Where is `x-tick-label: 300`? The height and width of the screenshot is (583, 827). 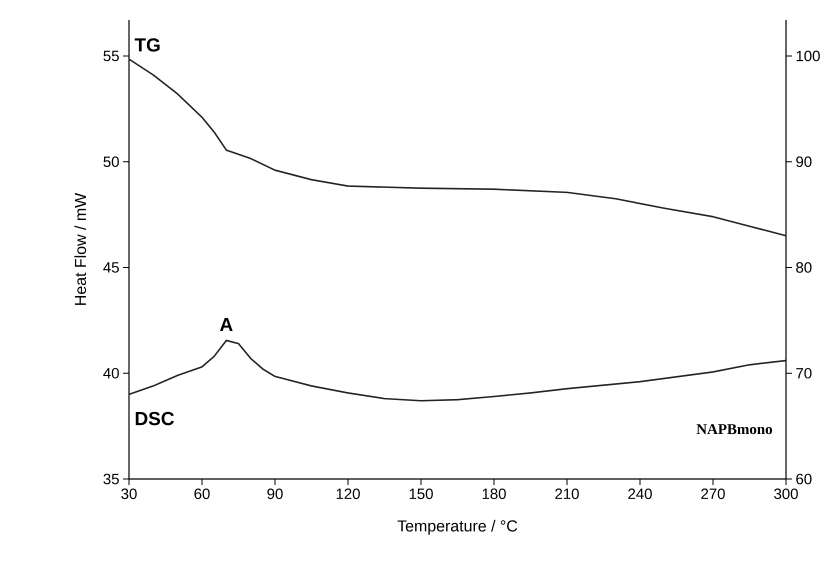 x-tick-label: 300 is located at coordinates (786, 494).